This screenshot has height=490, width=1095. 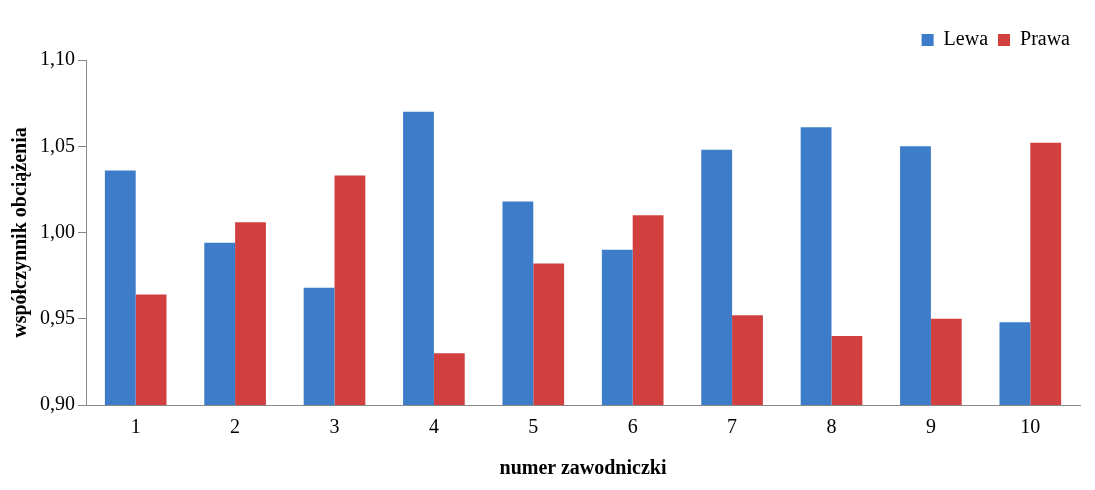 What do you see at coordinates (433, 426) in the screenshot?
I see `x-tick-label: 4` at bounding box center [433, 426].